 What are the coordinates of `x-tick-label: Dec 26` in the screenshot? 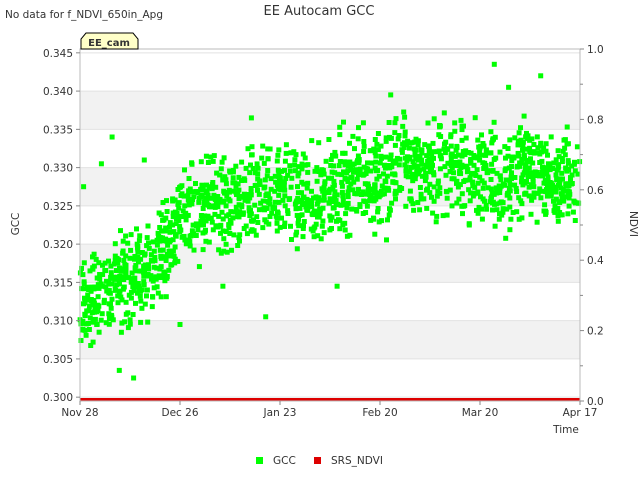 It's located at (179, 413).